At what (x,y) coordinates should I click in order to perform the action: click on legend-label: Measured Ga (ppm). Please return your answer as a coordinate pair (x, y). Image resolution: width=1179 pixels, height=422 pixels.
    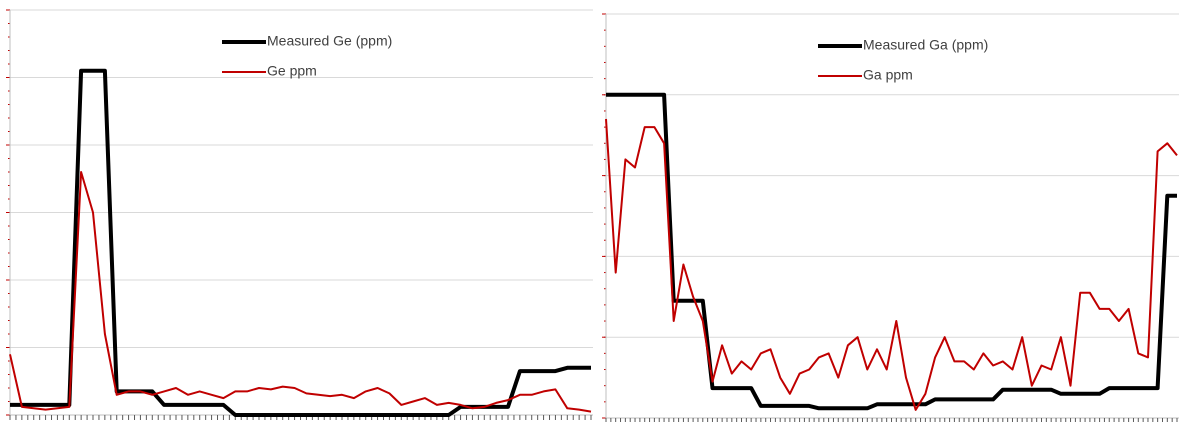
    Looking at the image, I should click on (925, 45).